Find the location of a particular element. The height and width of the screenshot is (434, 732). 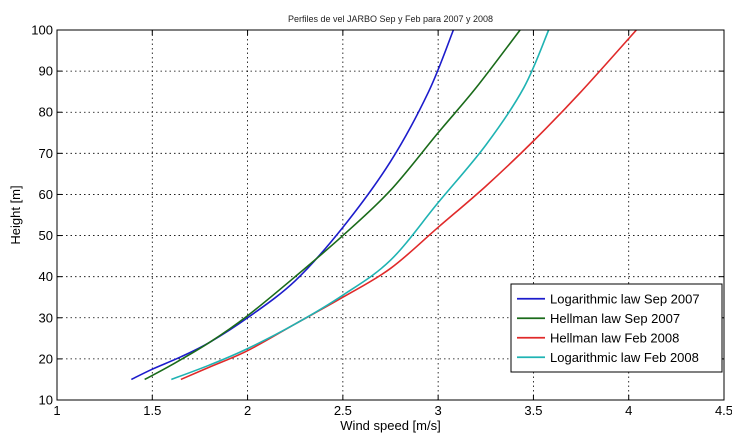

legend-label: Hellman law Feb 2008 is located at coordinates (614, 337).